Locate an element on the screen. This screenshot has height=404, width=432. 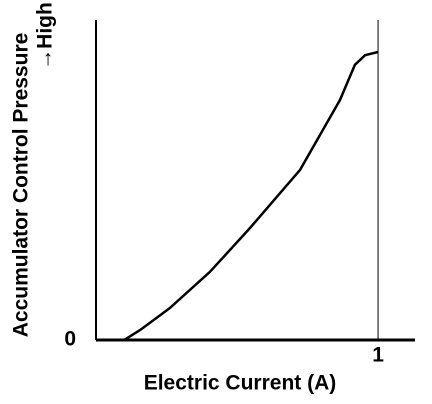
x-tick-label: 1 is located at coordinates (378, 355).